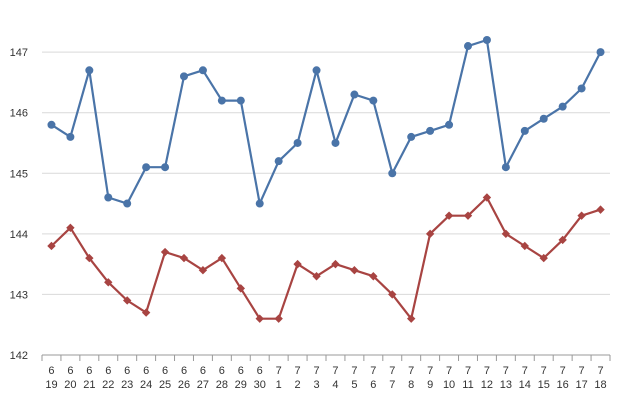 The width and height of the screenshot is (640, 400). I want to click on x-tick-label-day: 14, so click(525, 385).